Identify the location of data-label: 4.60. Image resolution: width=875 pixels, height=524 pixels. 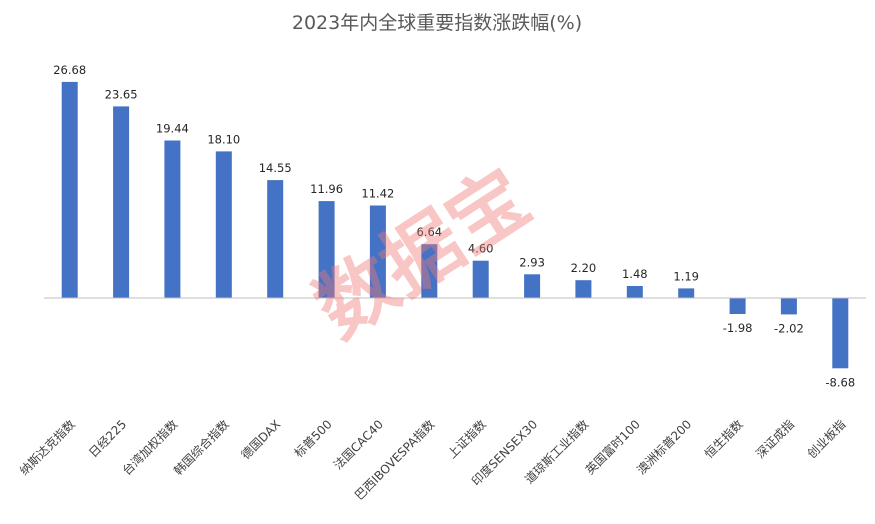
(481, 249).